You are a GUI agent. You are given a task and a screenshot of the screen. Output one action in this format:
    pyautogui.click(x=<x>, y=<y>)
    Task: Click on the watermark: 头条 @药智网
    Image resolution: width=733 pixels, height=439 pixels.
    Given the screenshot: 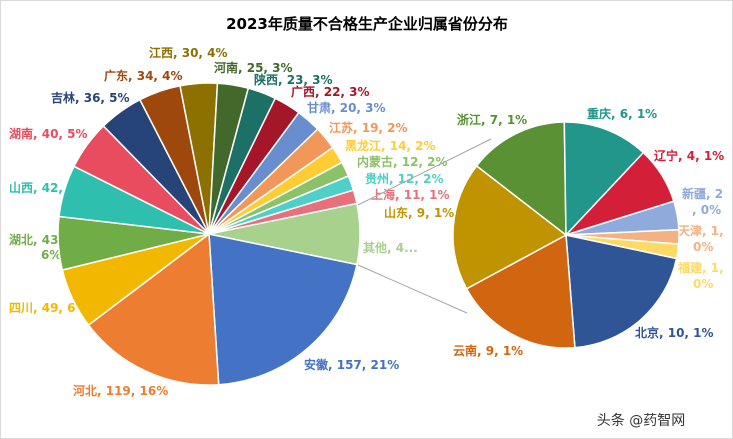 What is the action you would take?
    pyautogui.click(x=641, y=420)
    